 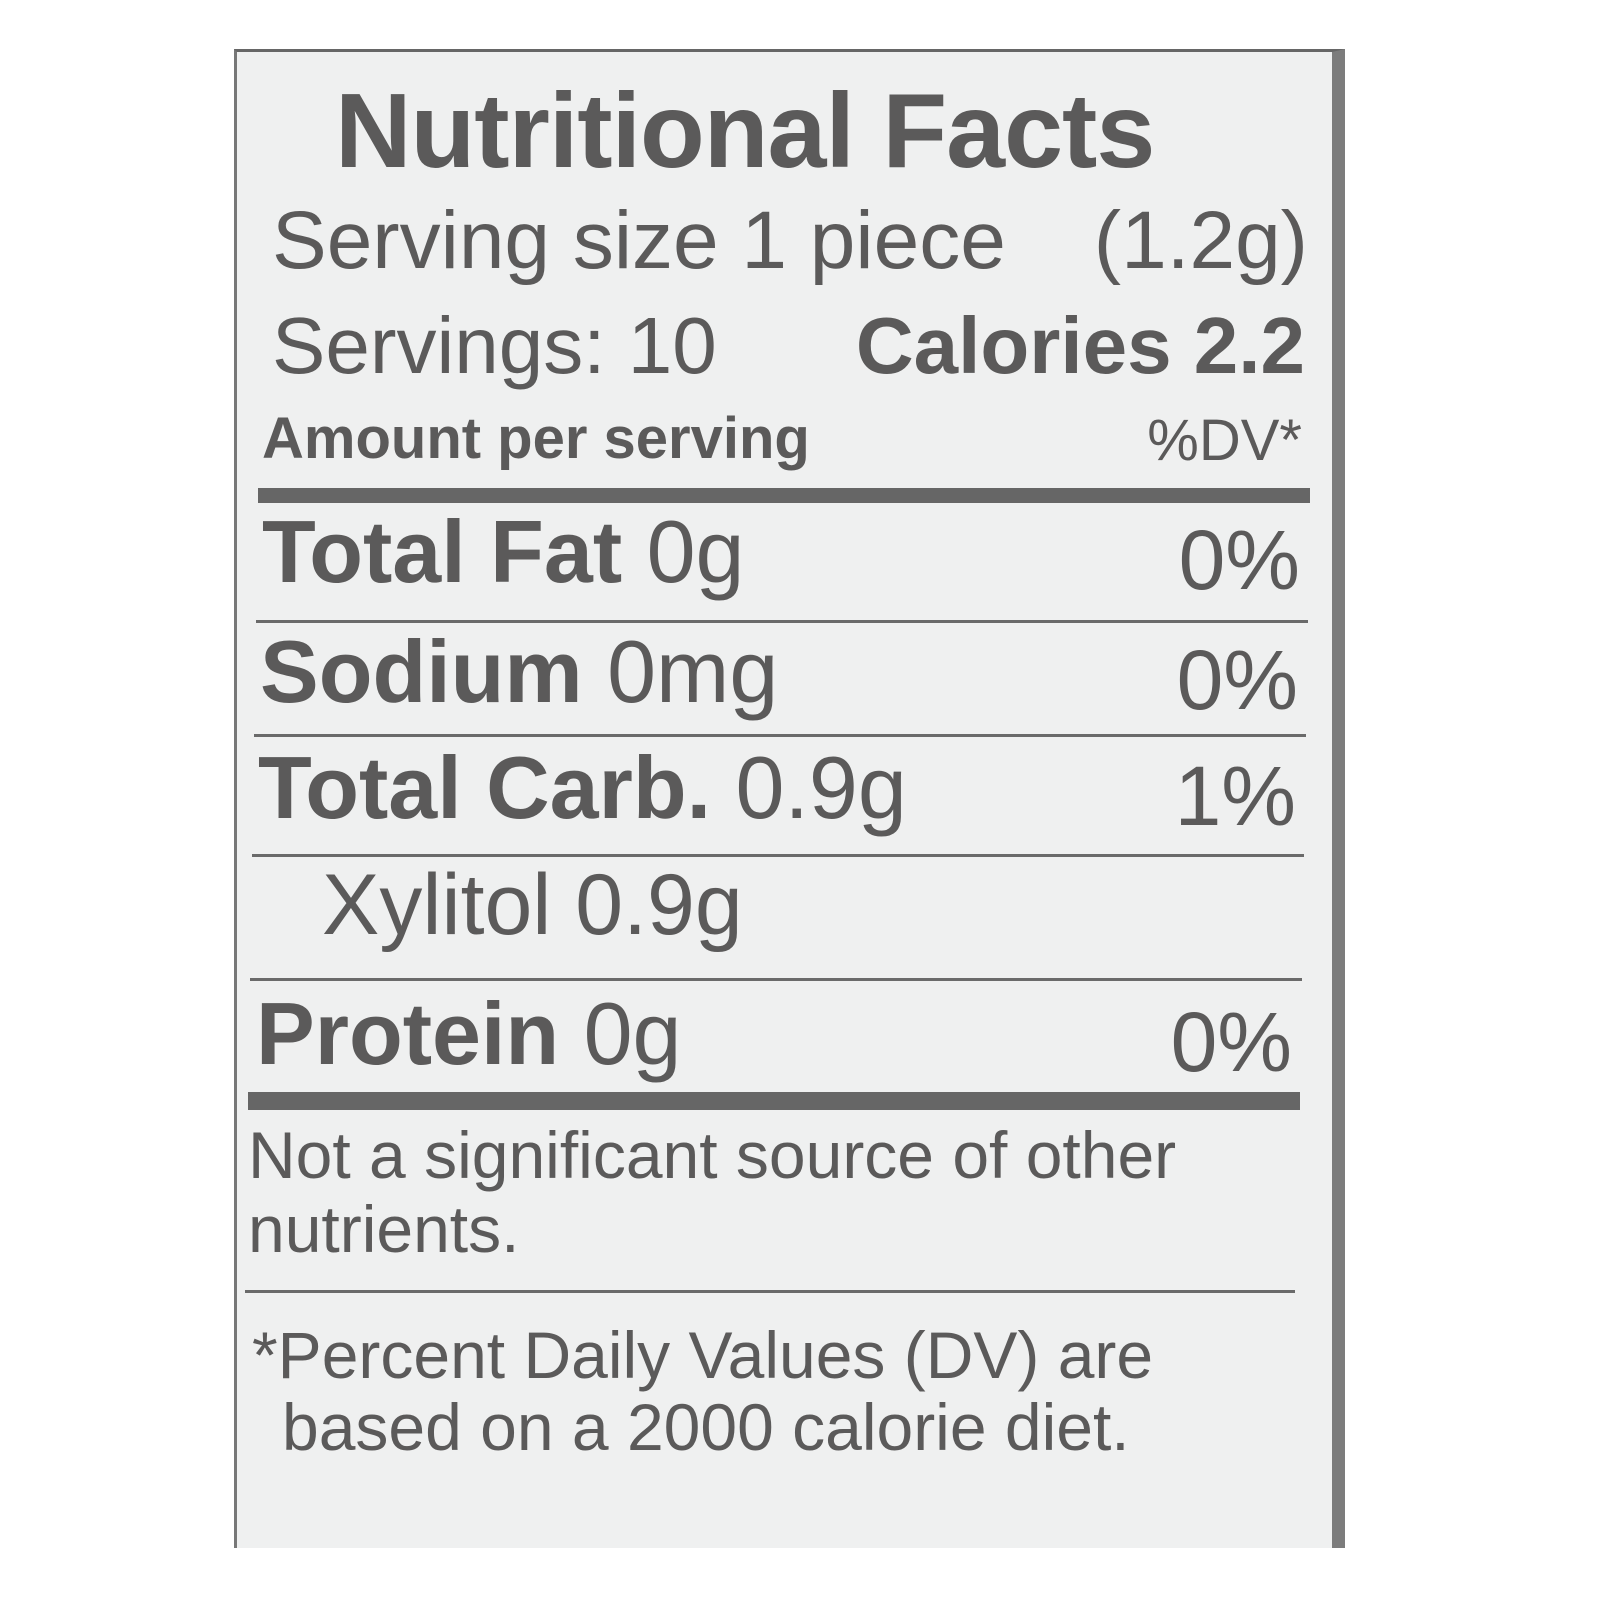 What do you see at coordinates (693, 671) in the screenshot?
I see `nutrient-amount: 0mg` at bounding box center [693, 671].